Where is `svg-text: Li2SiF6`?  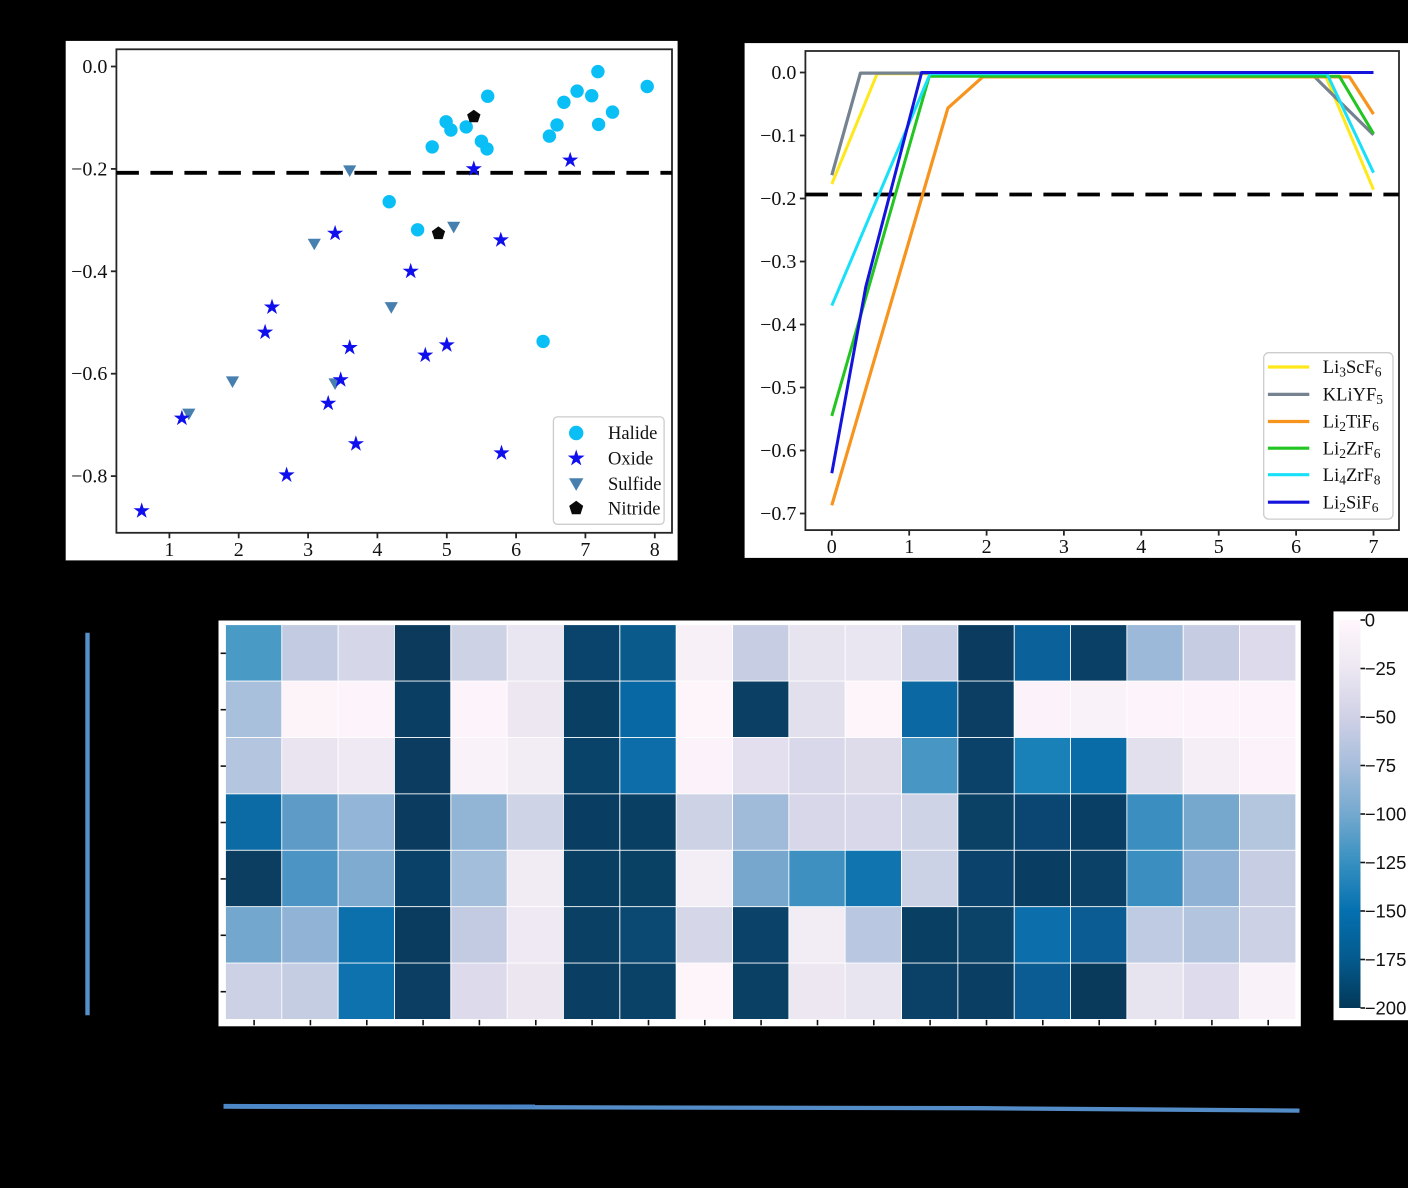 svg-text: Li2SiF6 is located at coordinates (1351, 504).